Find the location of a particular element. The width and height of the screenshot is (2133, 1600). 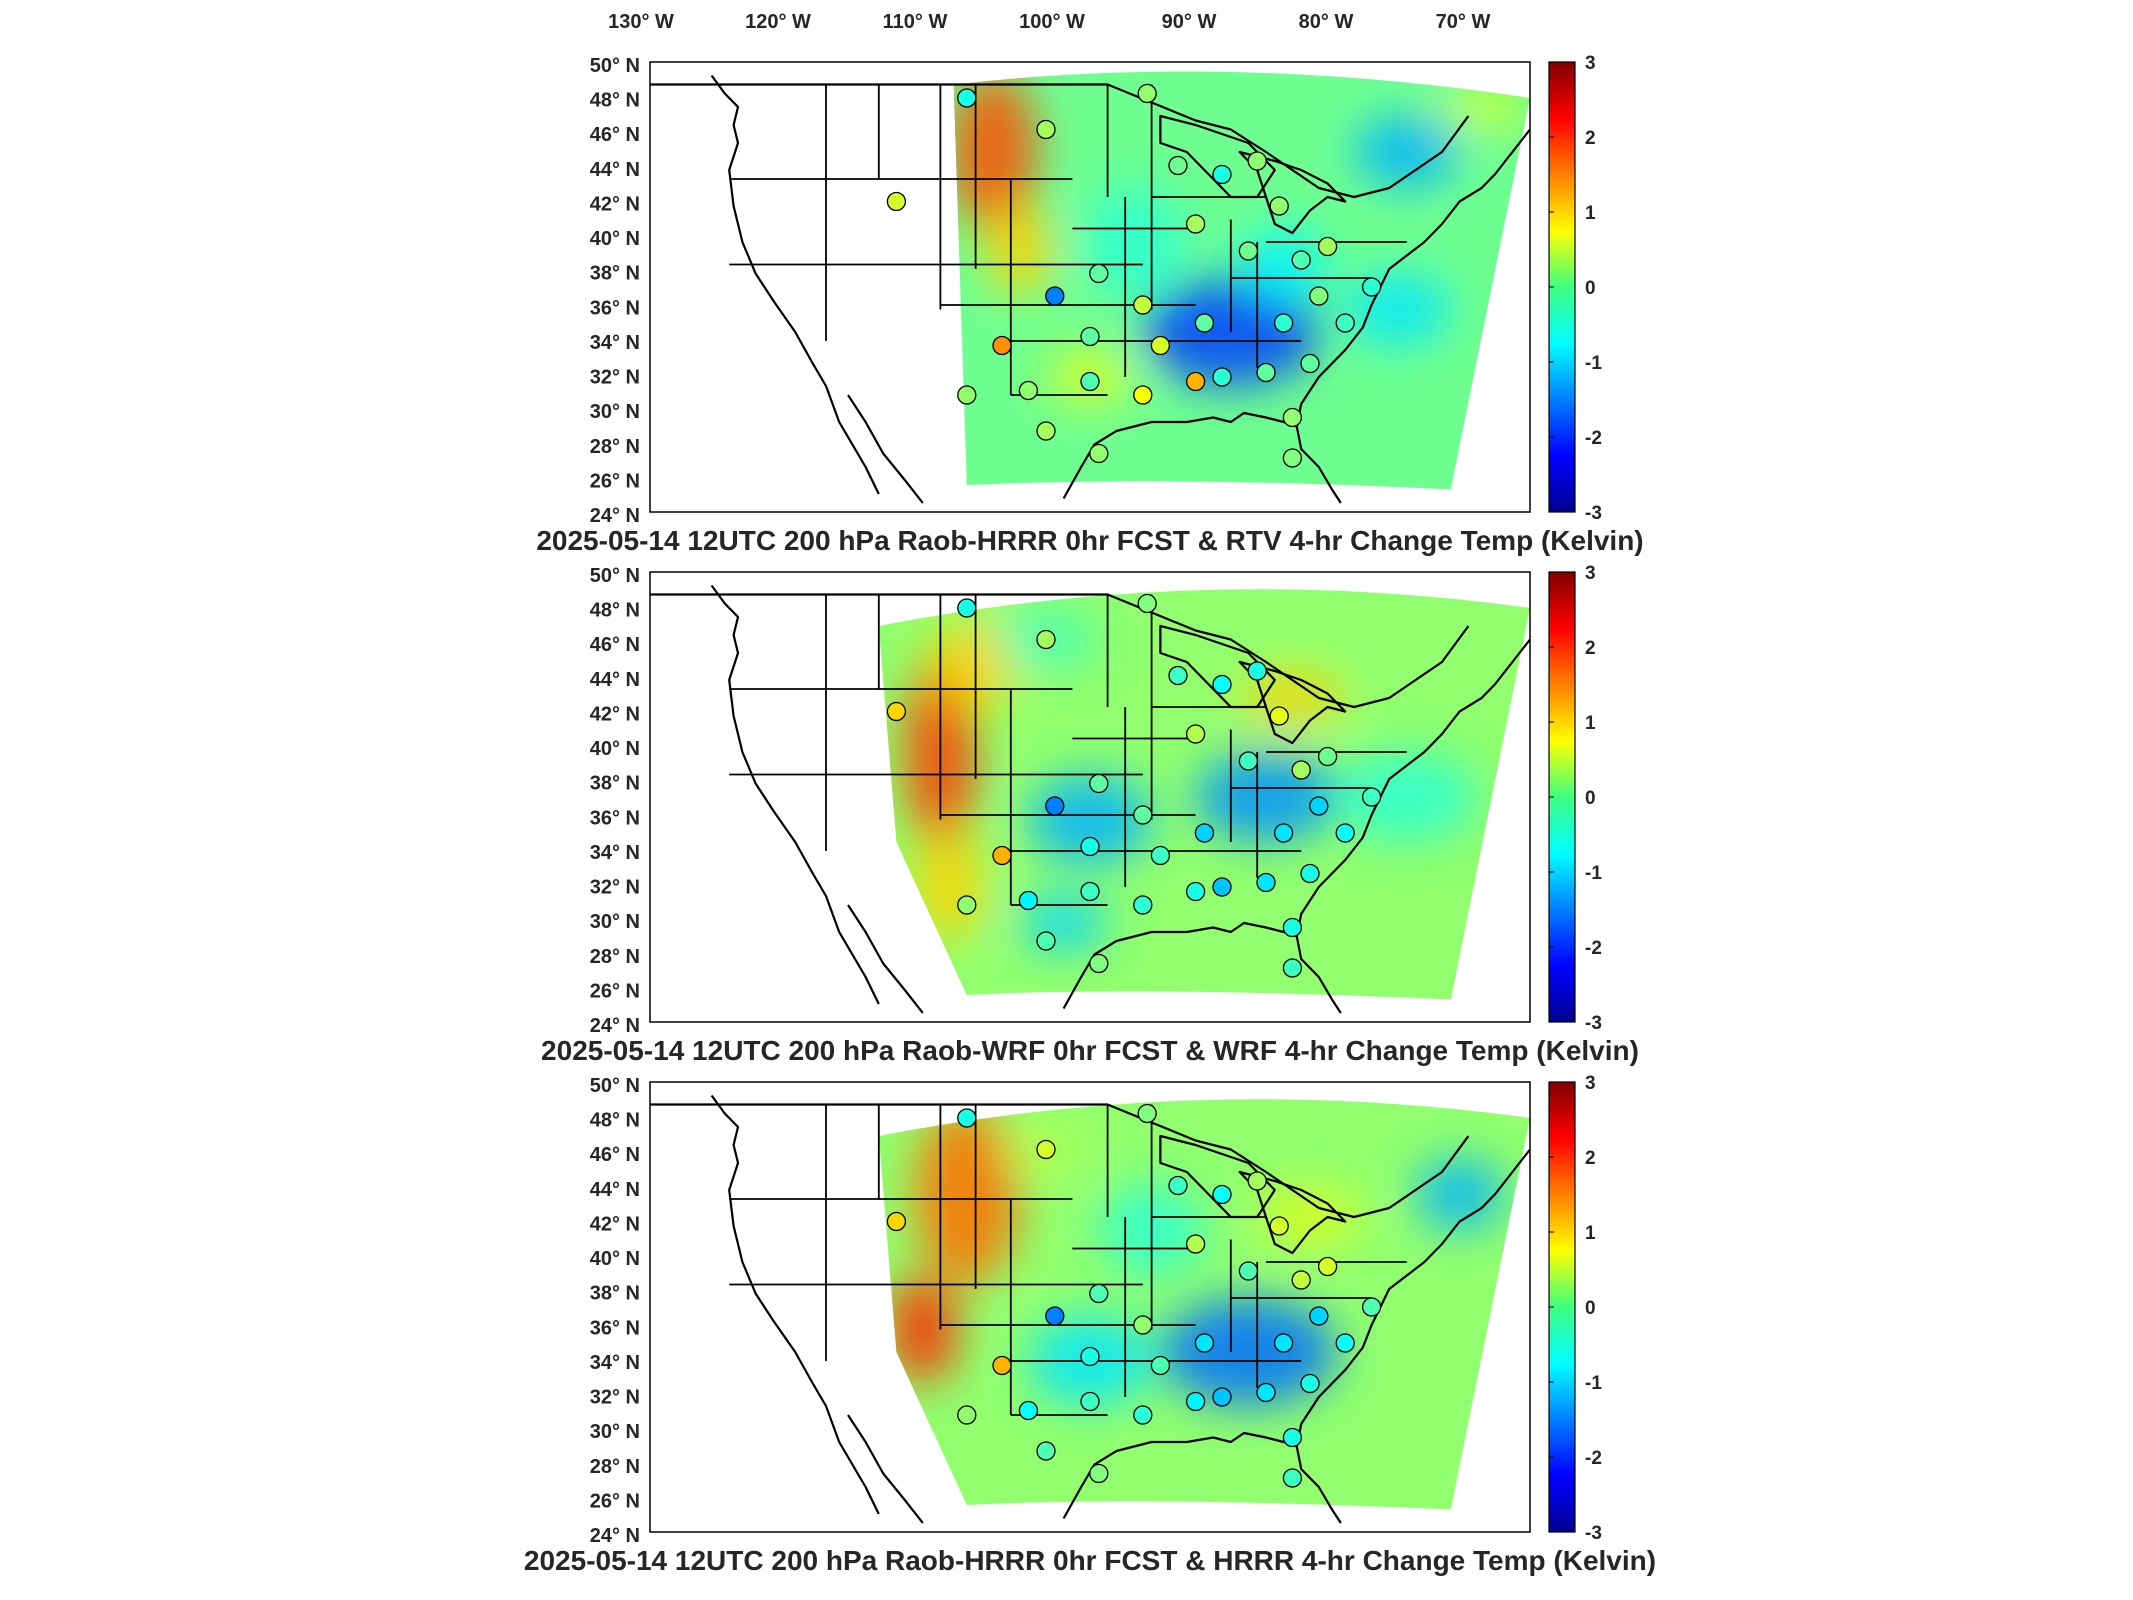

latitude-label: 42° N is located at coordinates (615, 204).